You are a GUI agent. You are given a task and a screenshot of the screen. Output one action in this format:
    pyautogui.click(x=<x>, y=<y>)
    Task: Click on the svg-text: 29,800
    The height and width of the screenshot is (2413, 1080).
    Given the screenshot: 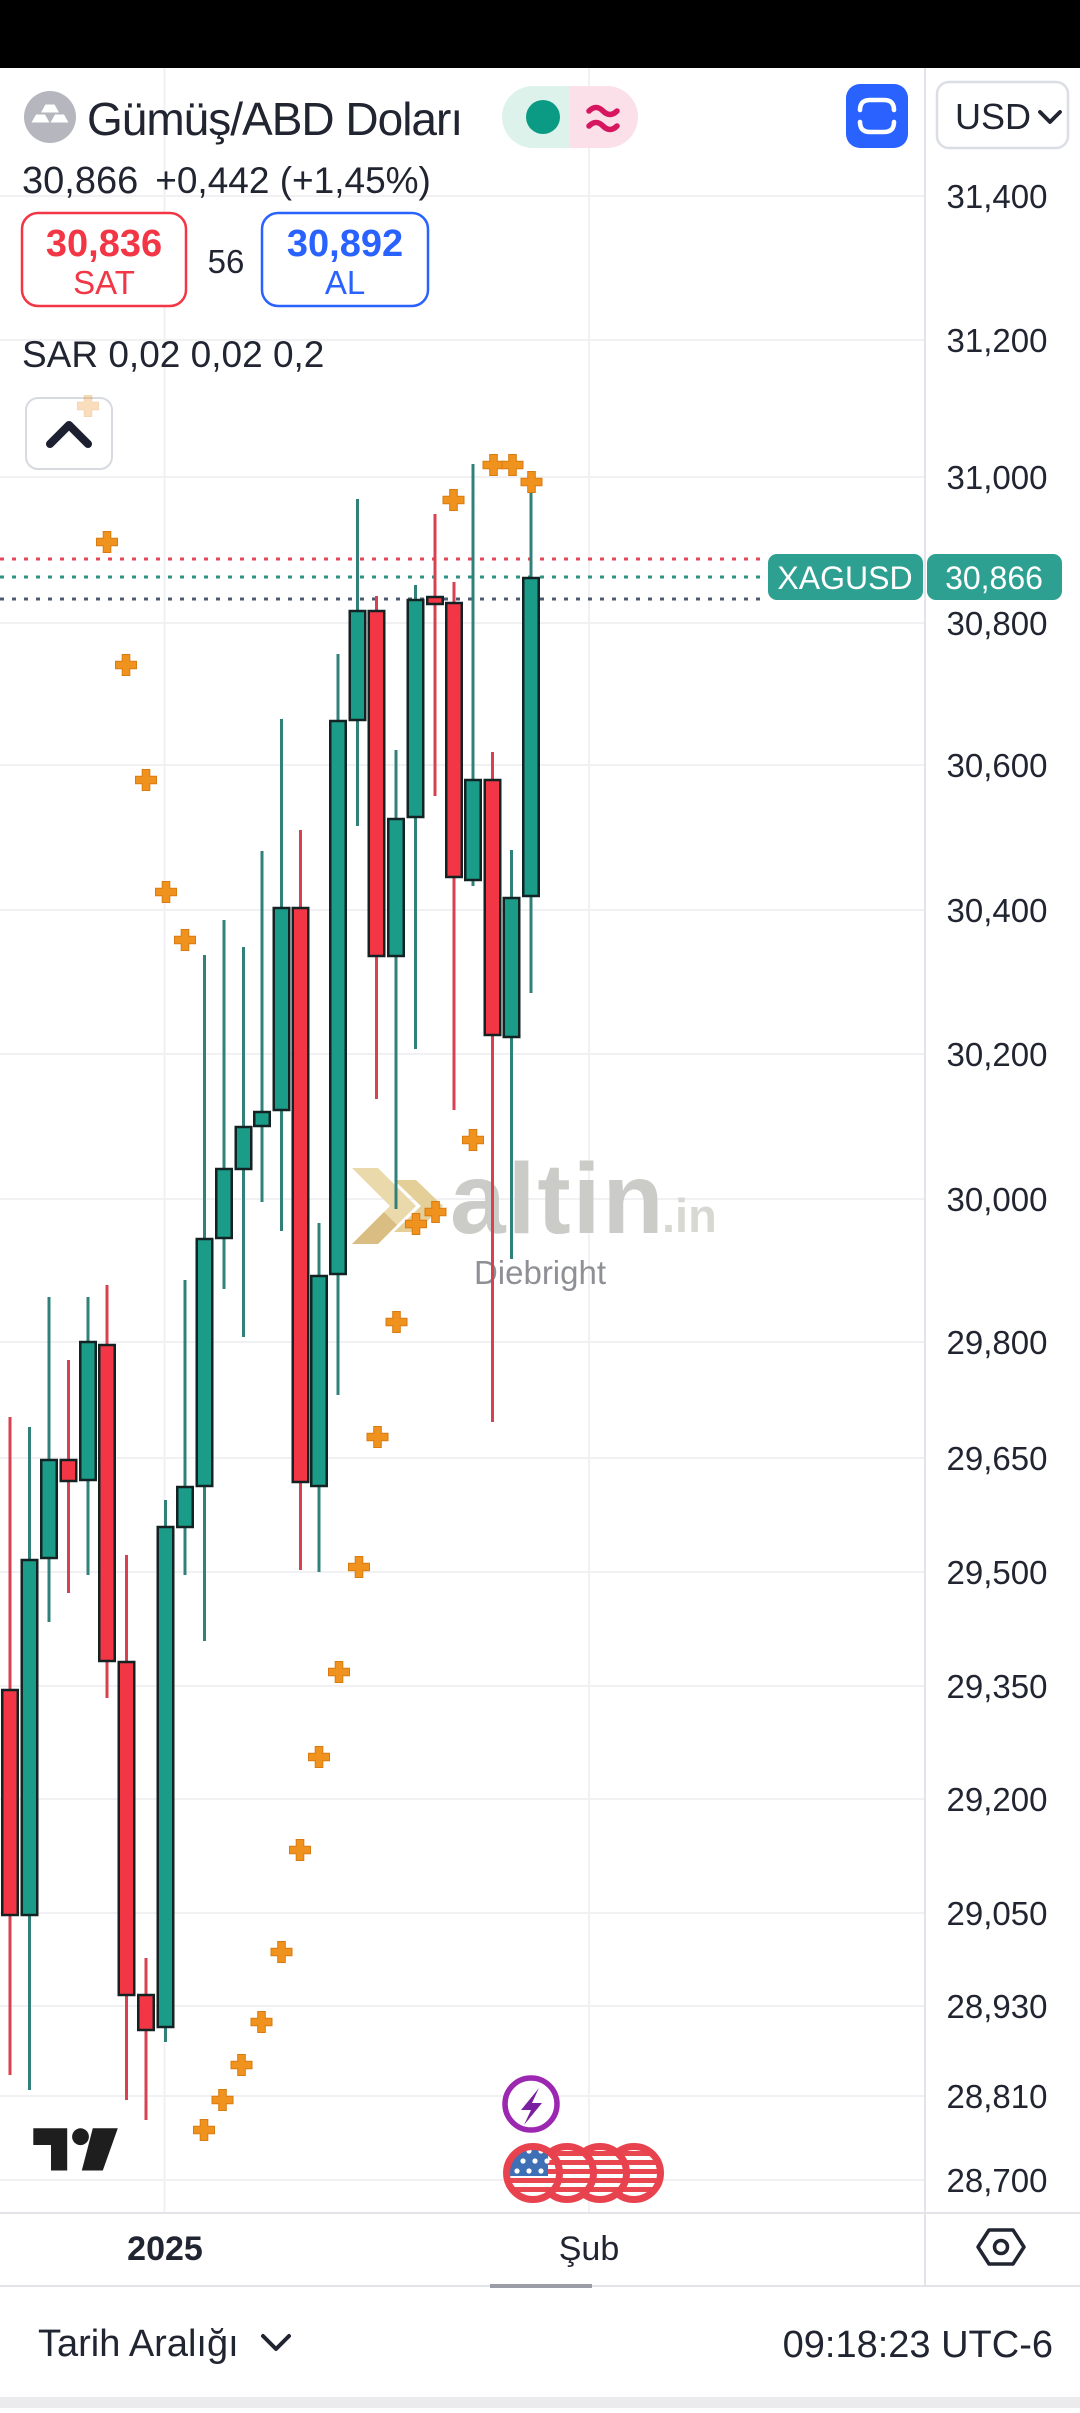 What is the action you would take?
    pyautogui.click(x=997, y=1342)
    